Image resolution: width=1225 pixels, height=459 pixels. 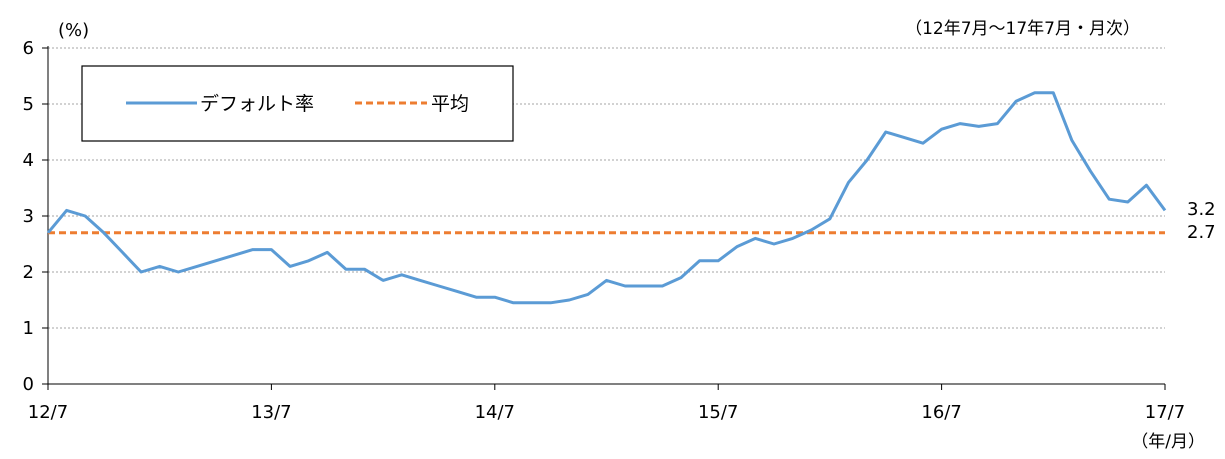 What do you see at coordinates (28, 160) in the screenshot?
I see `y-tick-label: 4` at bounding box center [28, 160].